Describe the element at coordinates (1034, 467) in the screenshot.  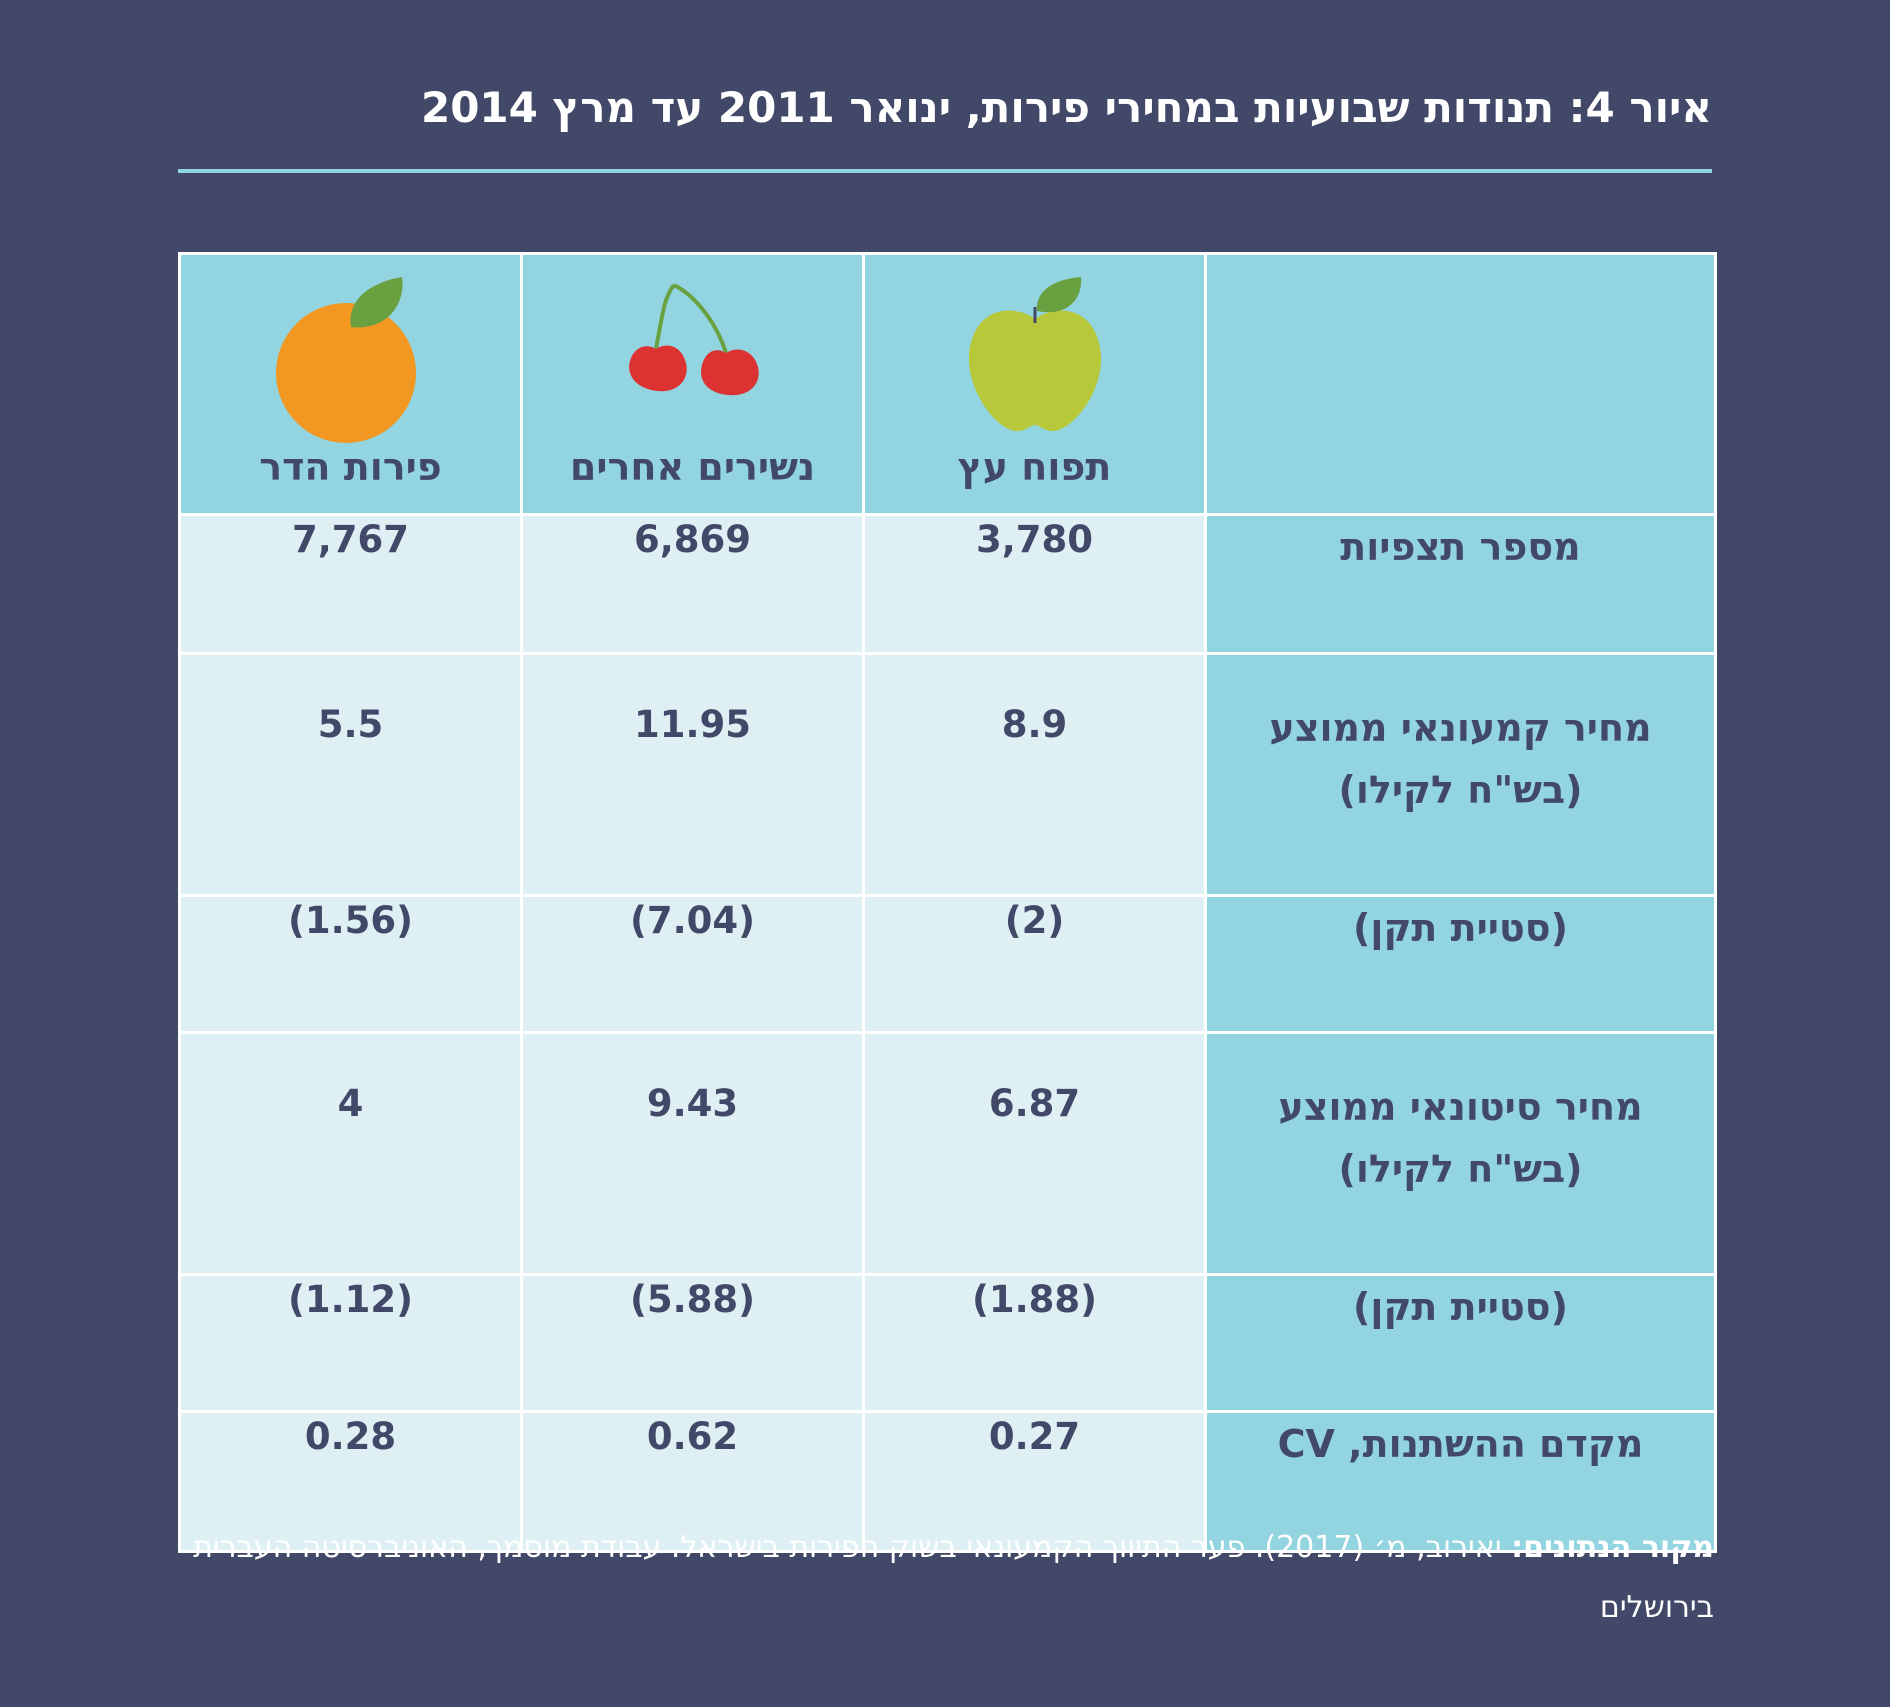
I see `column-label: תפוח עץ` at that location.